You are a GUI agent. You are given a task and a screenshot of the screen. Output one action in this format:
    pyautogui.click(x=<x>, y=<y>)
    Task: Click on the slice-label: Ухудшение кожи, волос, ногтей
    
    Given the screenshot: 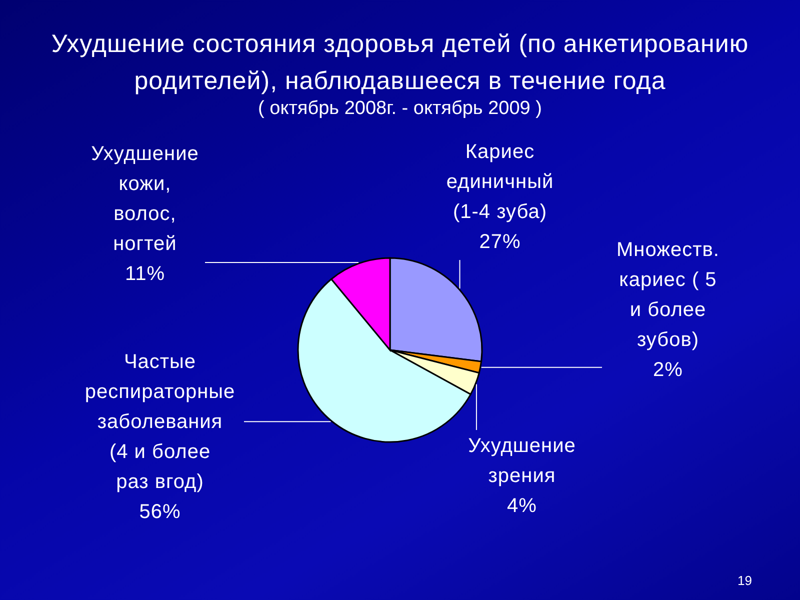 What is the action you would take?
    pyautogui.click(x=145, y=199)
    